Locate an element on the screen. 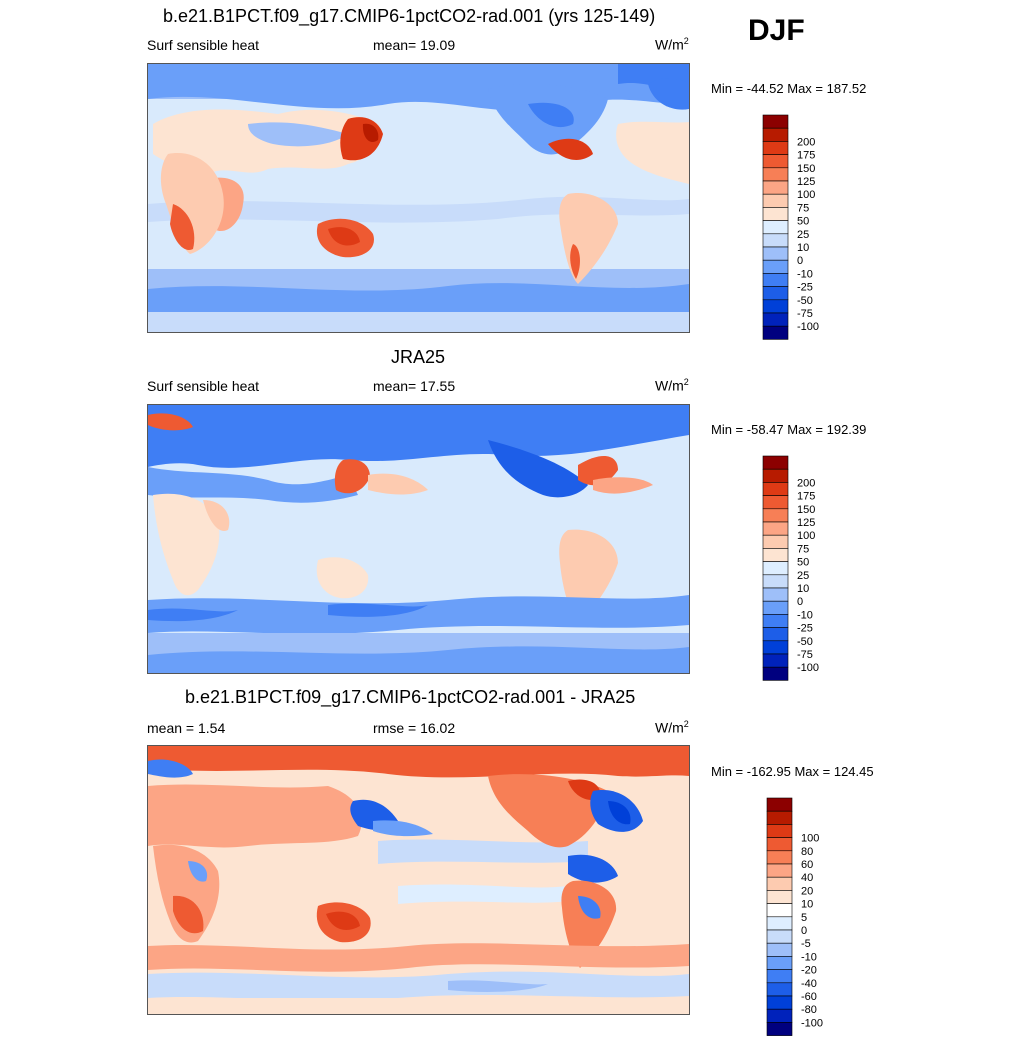  colorbar-tick-label: 60 is located at coordinates (807, 865).